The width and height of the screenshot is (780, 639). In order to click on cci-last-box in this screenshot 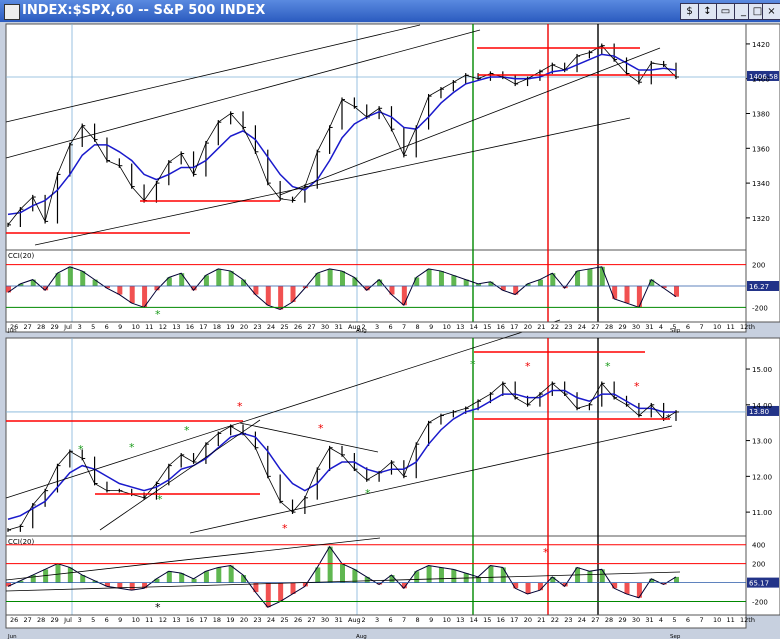, I will do `click(763, 582)`.